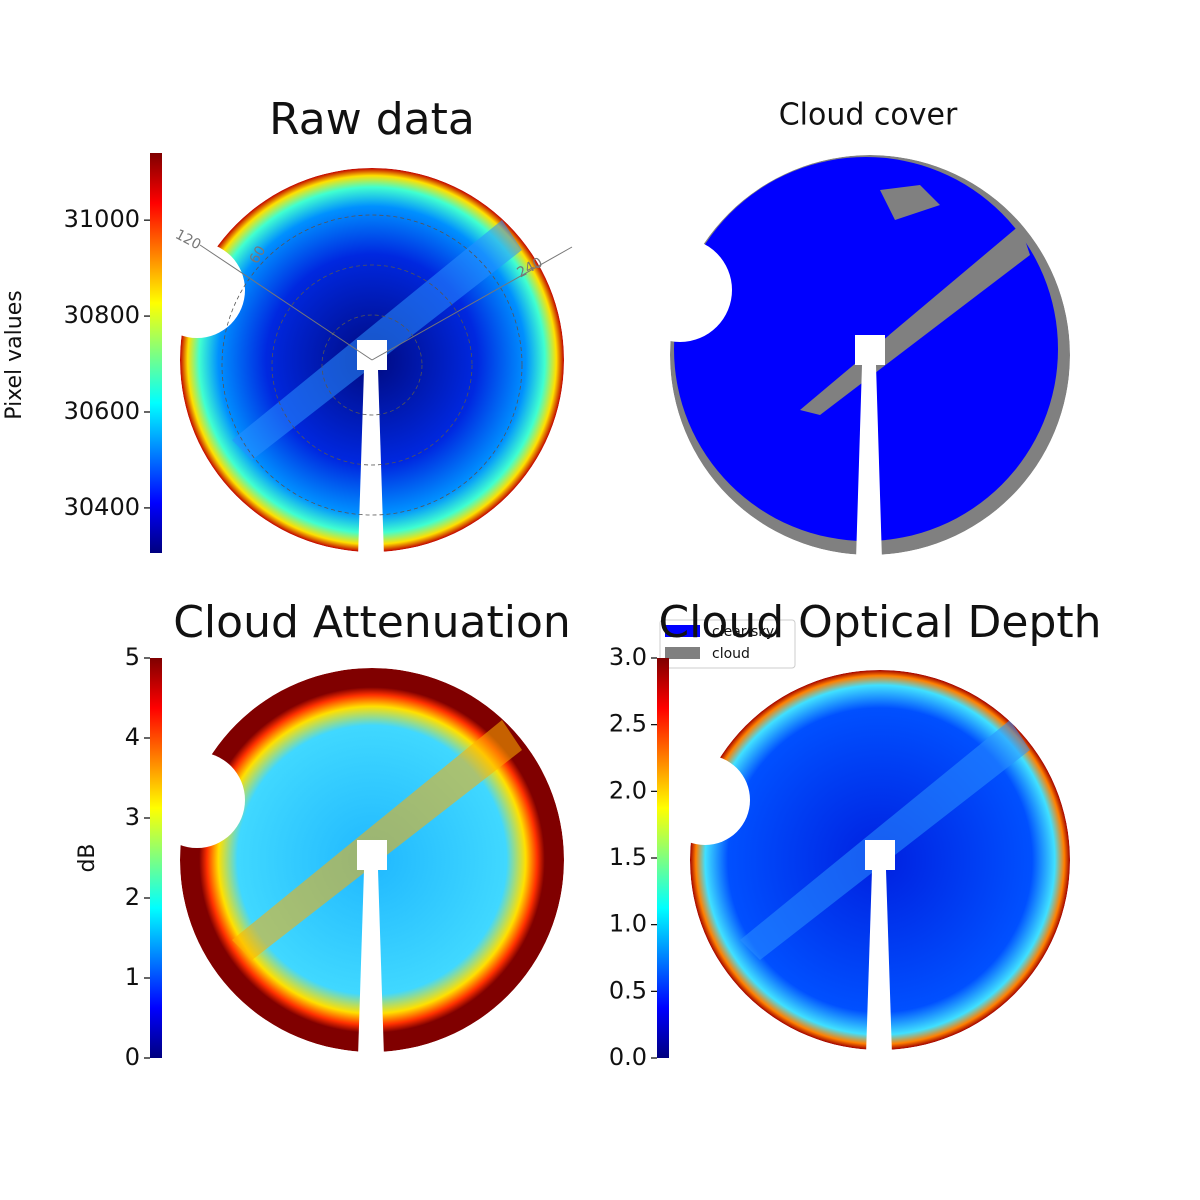 This screenshot has width=1200, height=1200. Describe the element at coordinates (628, 724) in the screenshot. I see `colorbar-tick-label: 2.5` at that location.